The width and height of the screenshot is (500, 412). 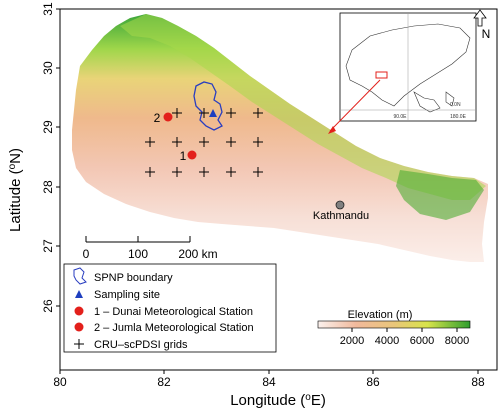 I want to click on legend-plus-symbol, so click(x=79, y=344).